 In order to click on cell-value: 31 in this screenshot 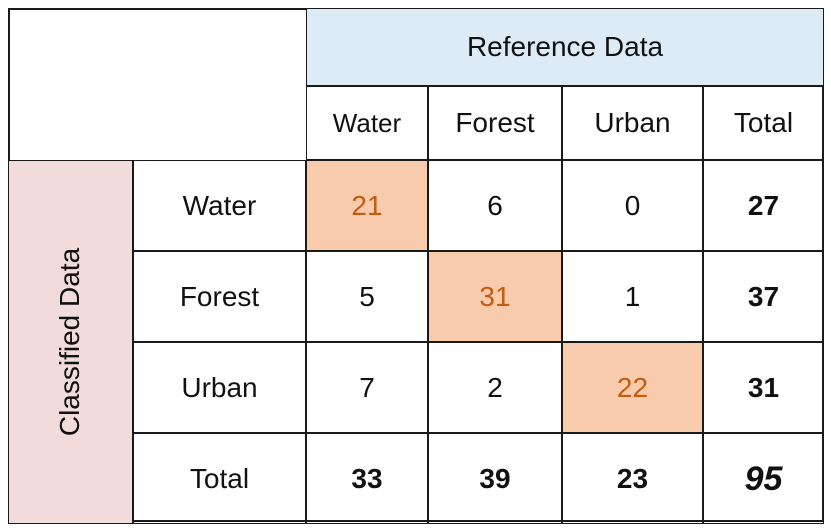, I will do `click(495, 296)`.